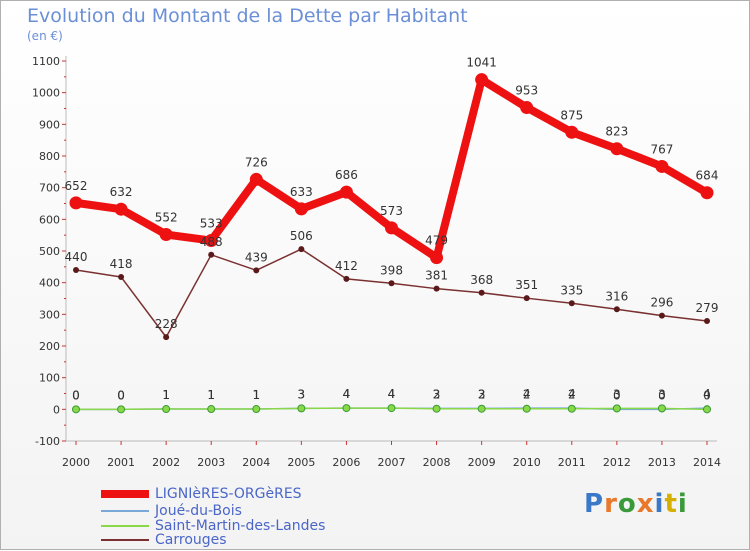  Describe the element at coordinates (346, 462) in the screenshot. I see `x-tick-label: 2006` at that location.